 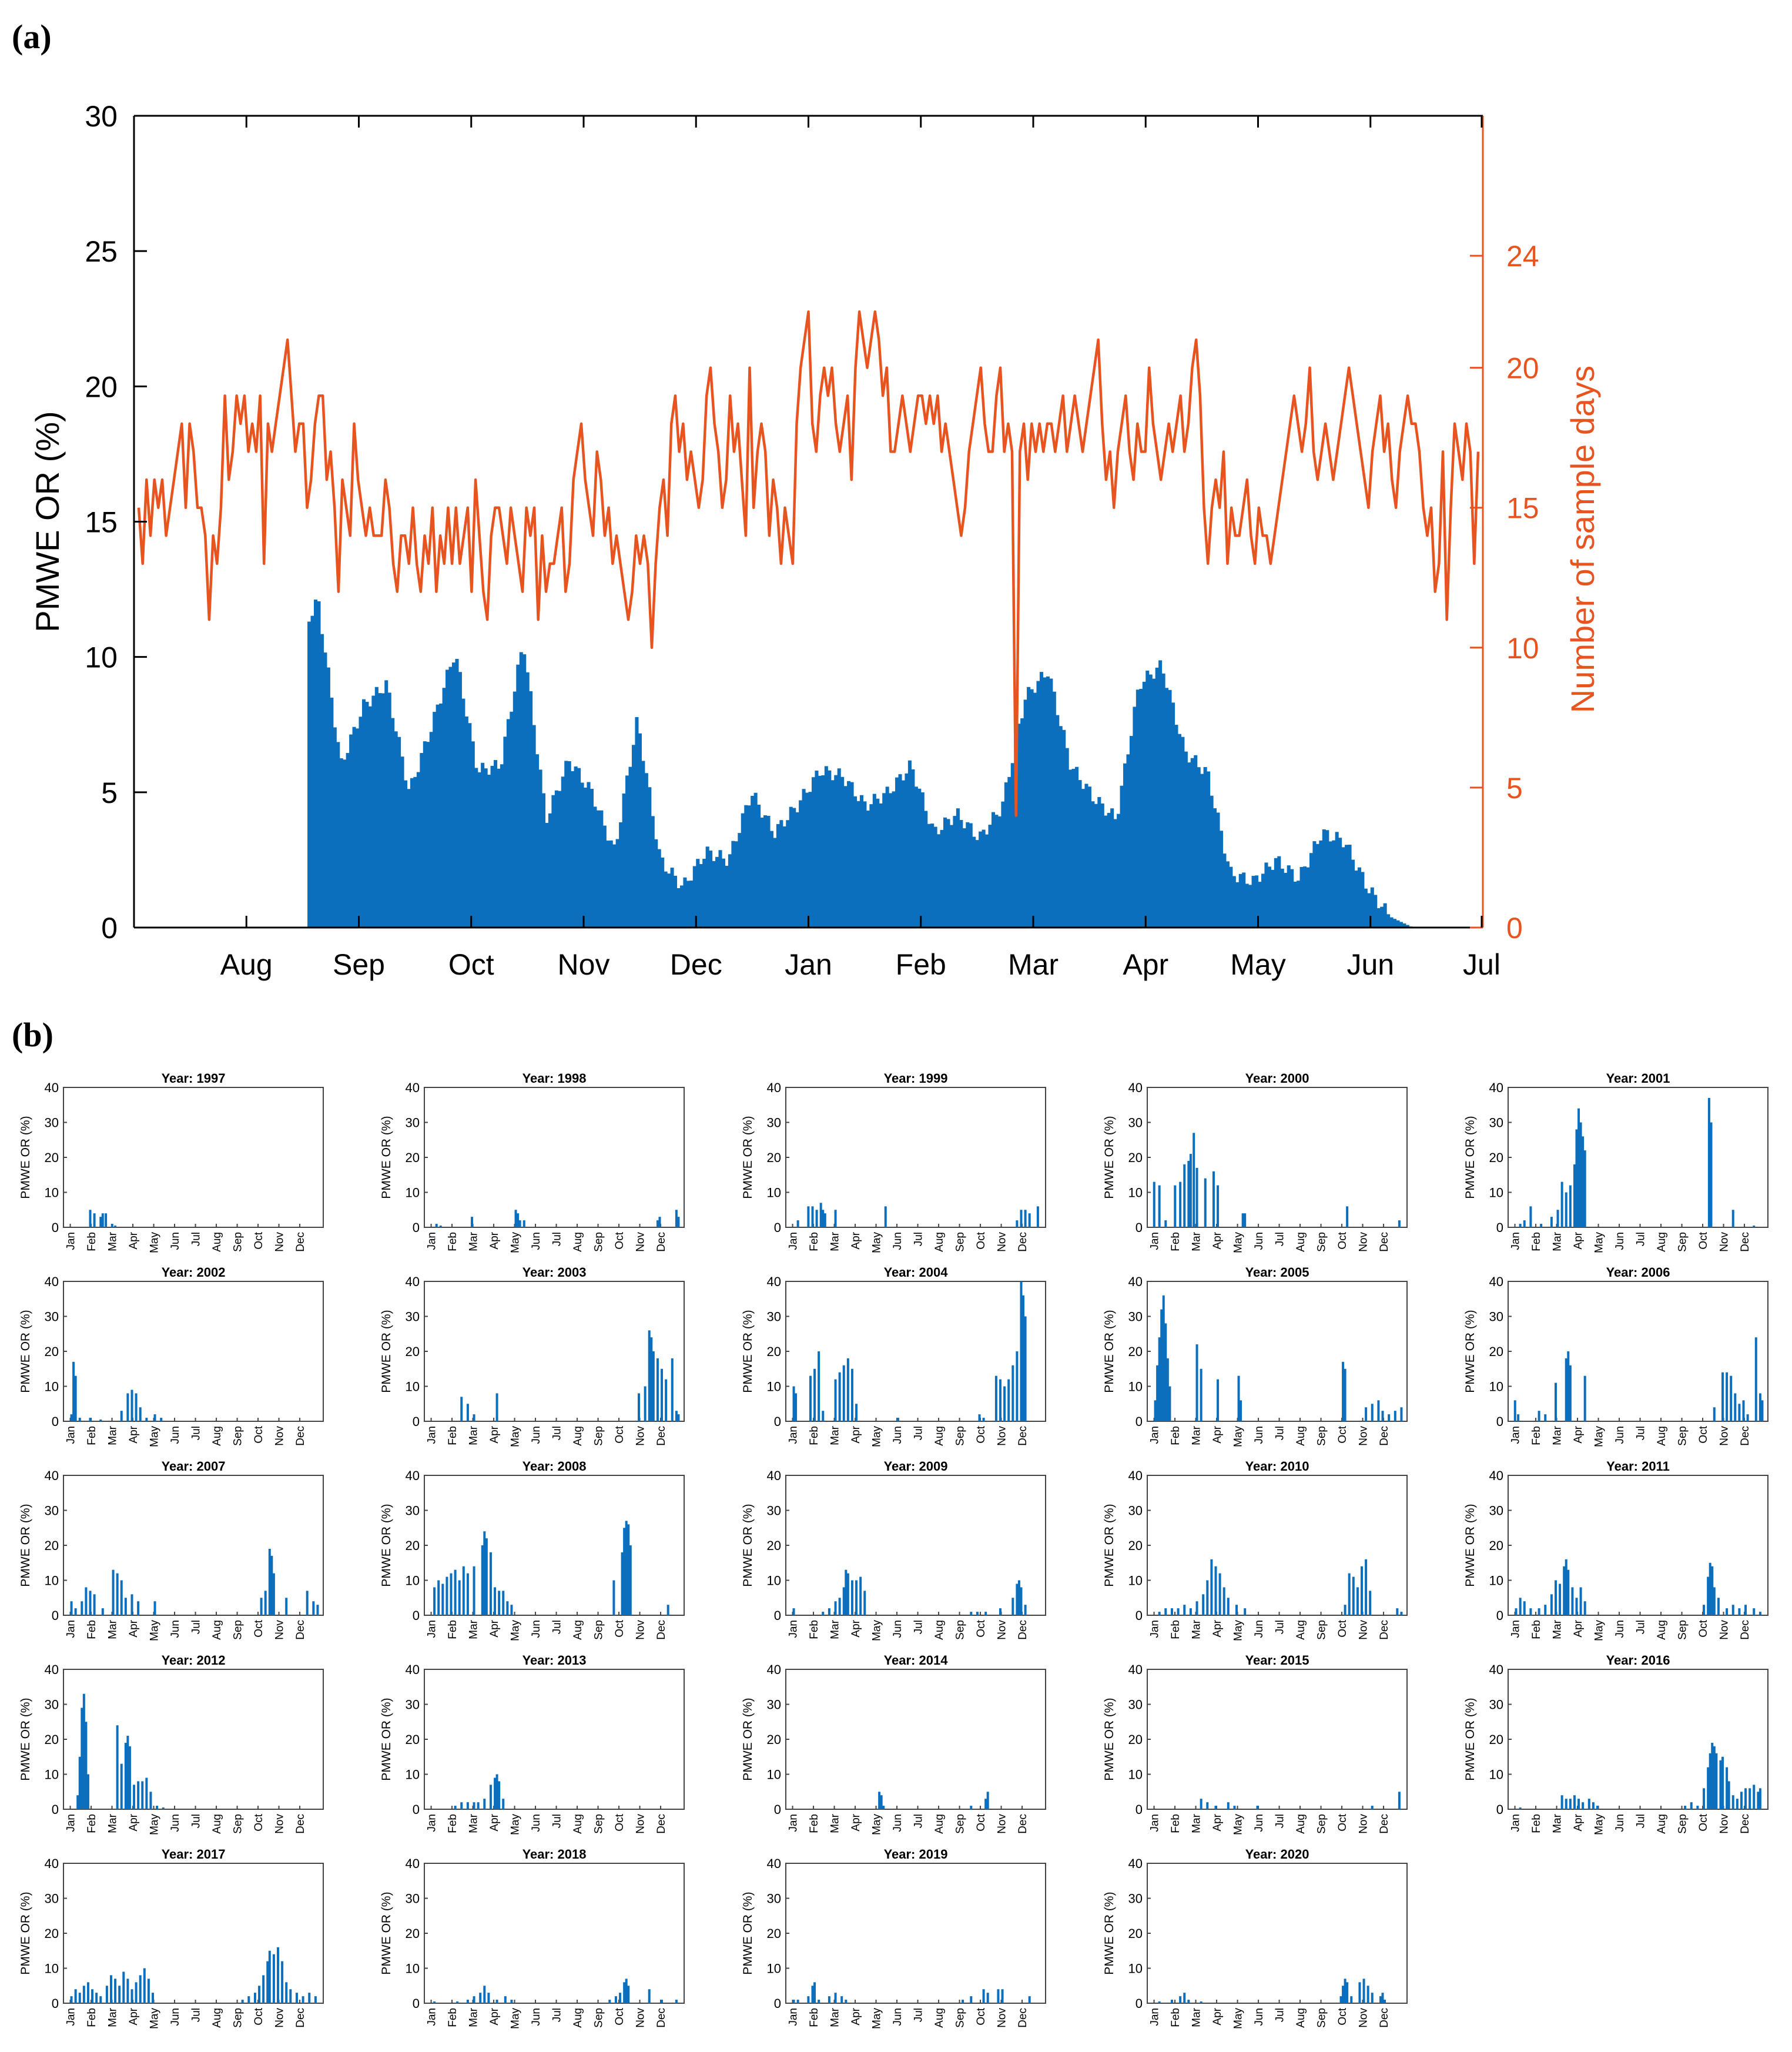 I want to click on subplot-xtick-label: Sep, so click(x=1322, y=2018).